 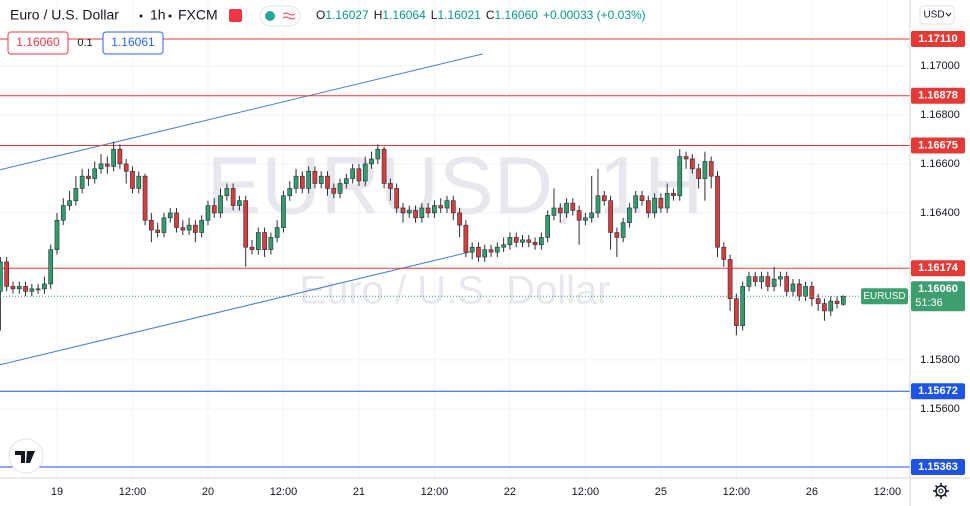 What do you see at coordinates (661, 492) in the screenshot?
I see `x-tick-label: 25` at bounding box center [661, 492].